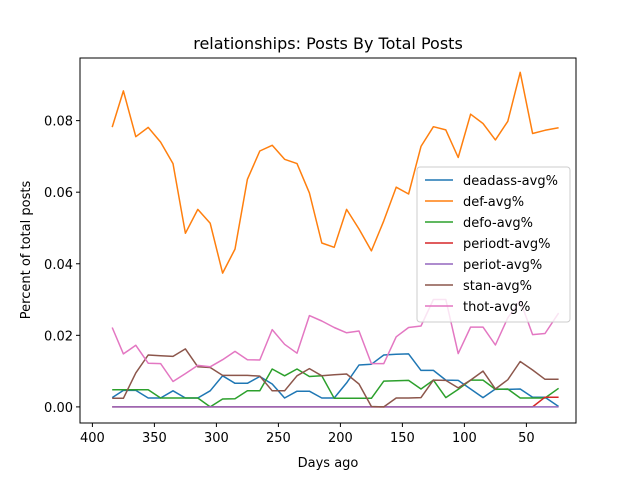 This screenshot has width=640, height=480. What do you see at coordinates (496, 307) in the screenshot?
I see `legend-label: thot-avg%` at bounding box center [496, 307].